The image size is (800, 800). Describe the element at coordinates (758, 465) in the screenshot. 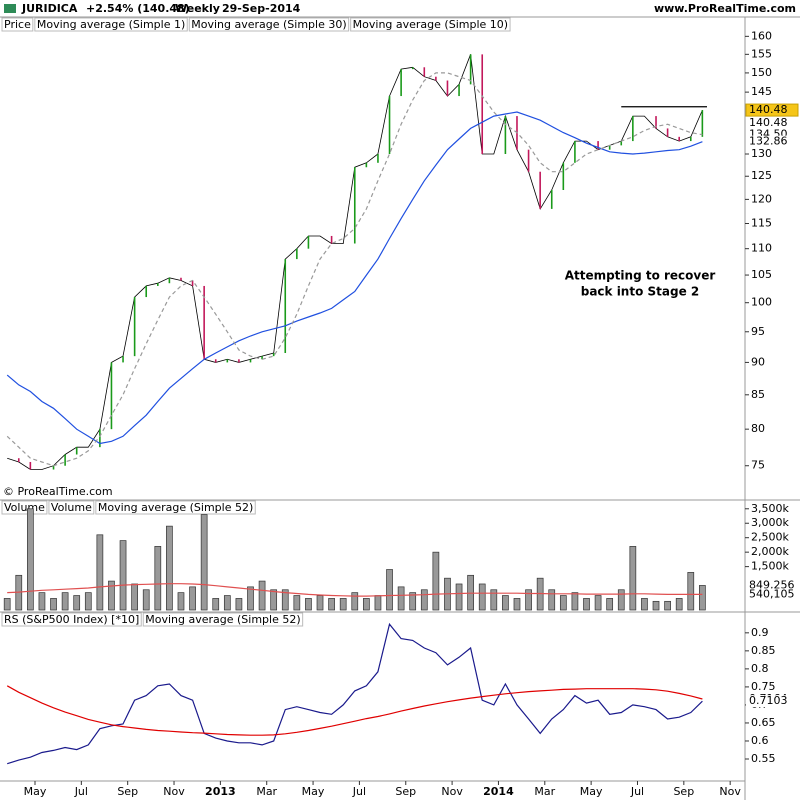

I see `y-tick-label: 75` at that location.